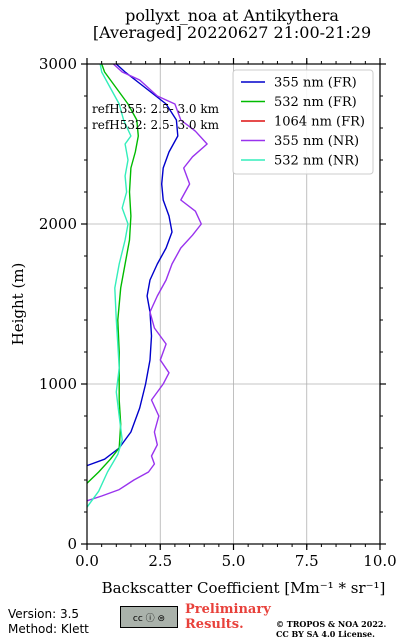 Image resolution: width=400 pixels, height=640 pixels. Describe the element at coordinates (232, 32) in the screenshot. I see `chart-subtitle: [Averaged] 20220627 21:00-21:29` at that location.